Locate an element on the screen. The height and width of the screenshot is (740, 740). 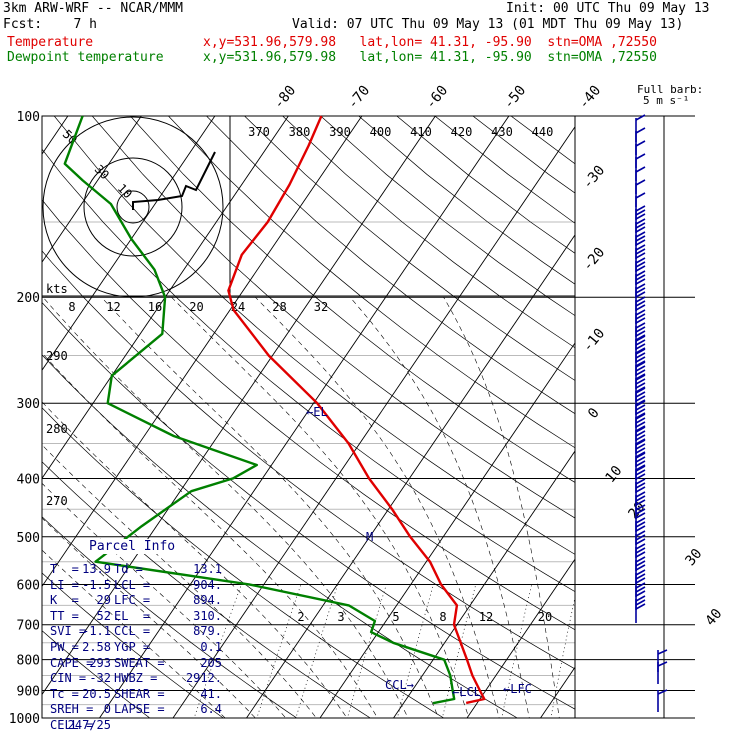
moist-adiabat is located at coordinates (501, 507).